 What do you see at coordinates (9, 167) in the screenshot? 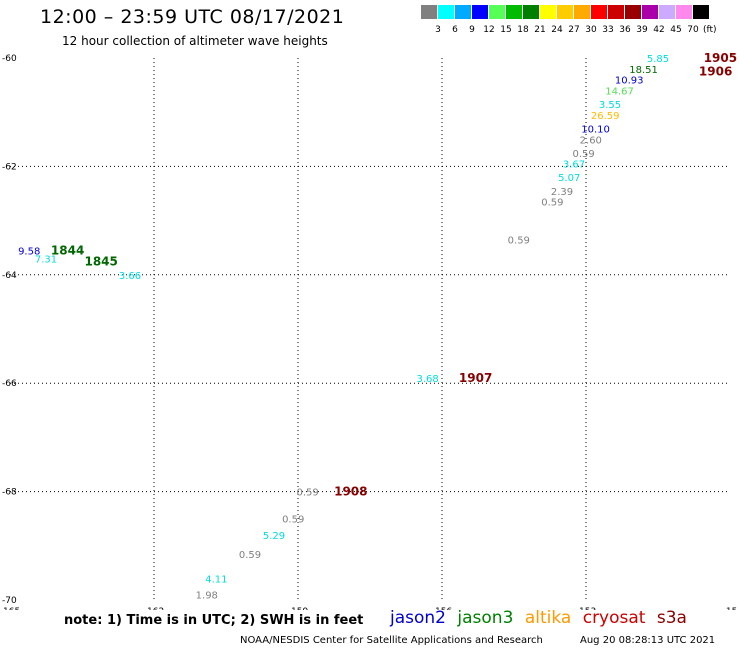
I see `y-tick-label: -62` at bounding box center [9, 167].